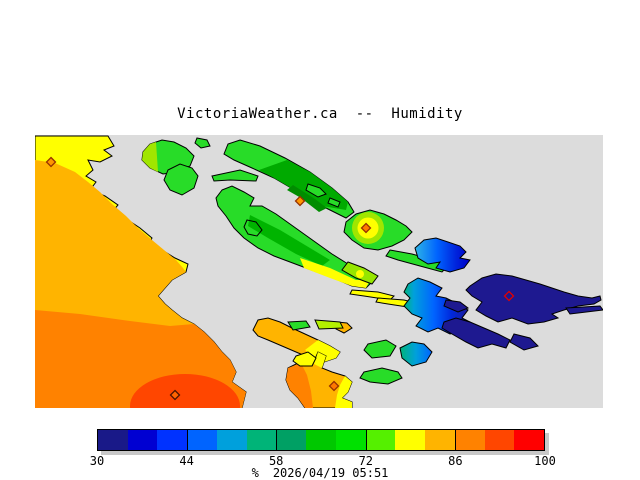 This screenshot has height=480, width=640. I want to click on colorbar-tick-label: 100, so click(545, 461).